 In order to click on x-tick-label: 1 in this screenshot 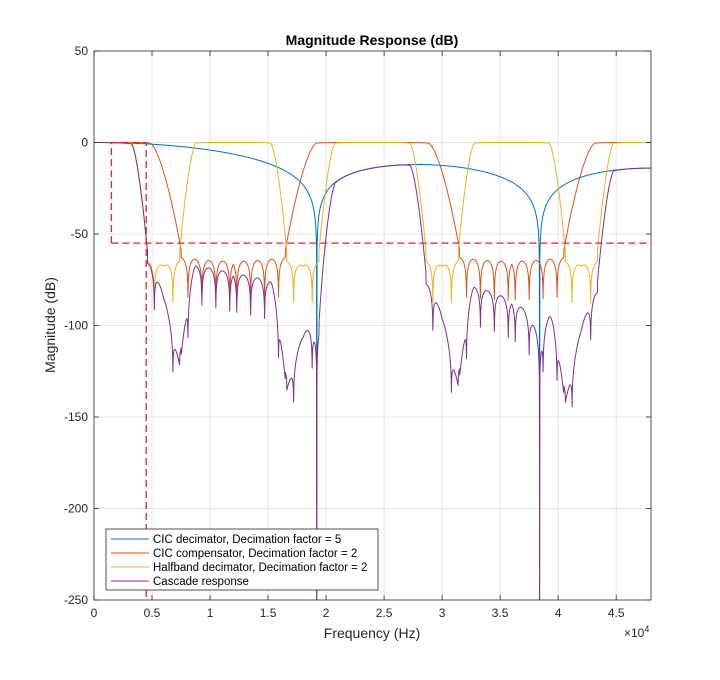, I will do `click(210, 613)`.